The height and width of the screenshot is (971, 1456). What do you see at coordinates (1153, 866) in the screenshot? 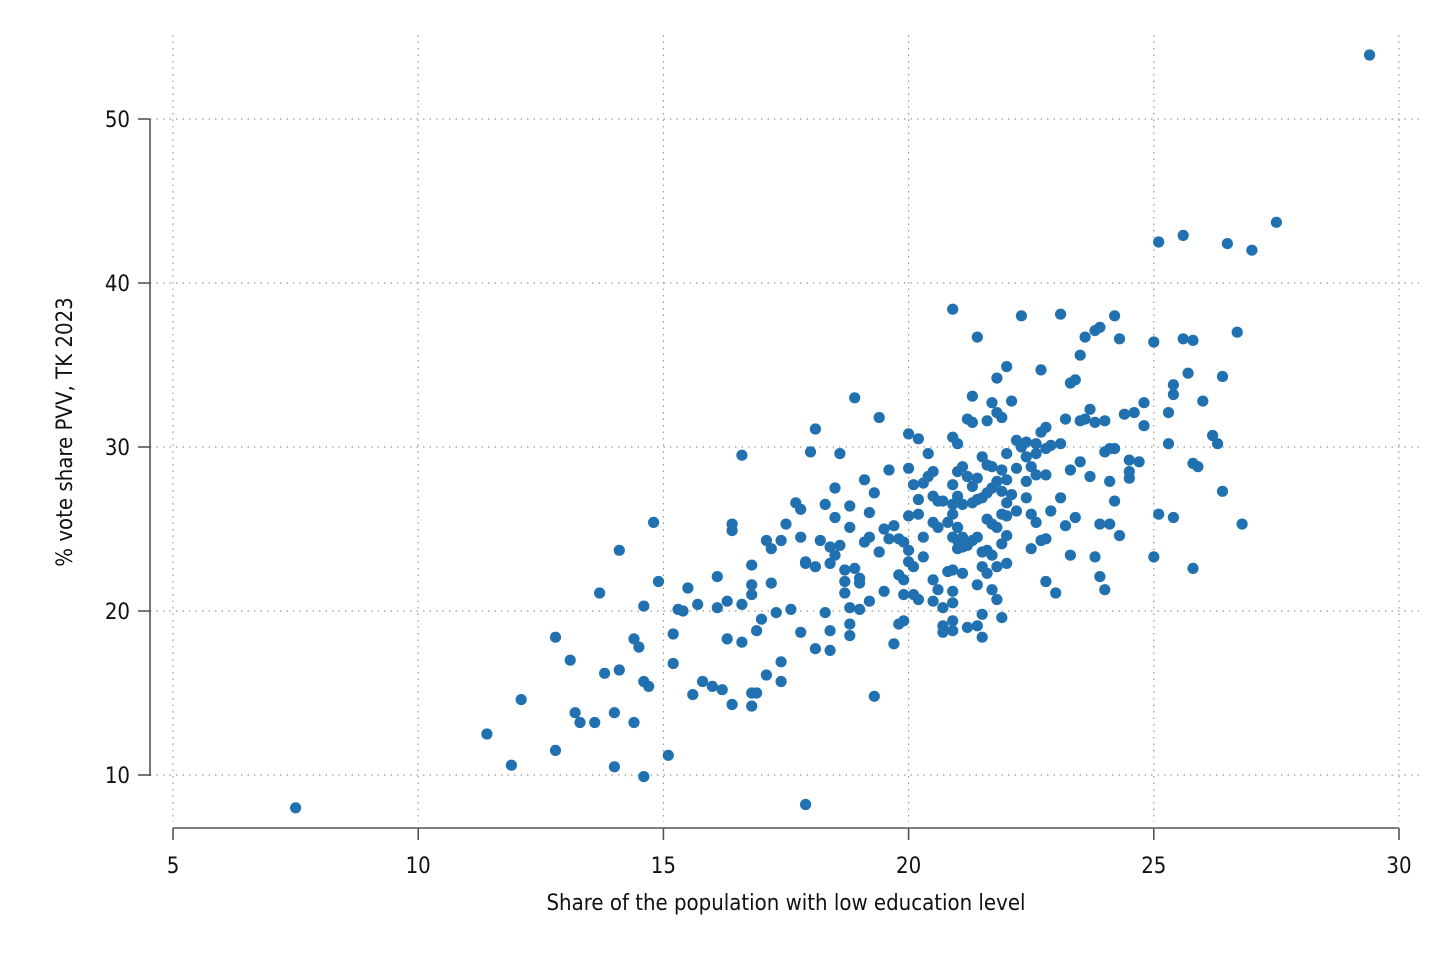
I see `x-tick-label: 25` at bounding box center [1153, 866].